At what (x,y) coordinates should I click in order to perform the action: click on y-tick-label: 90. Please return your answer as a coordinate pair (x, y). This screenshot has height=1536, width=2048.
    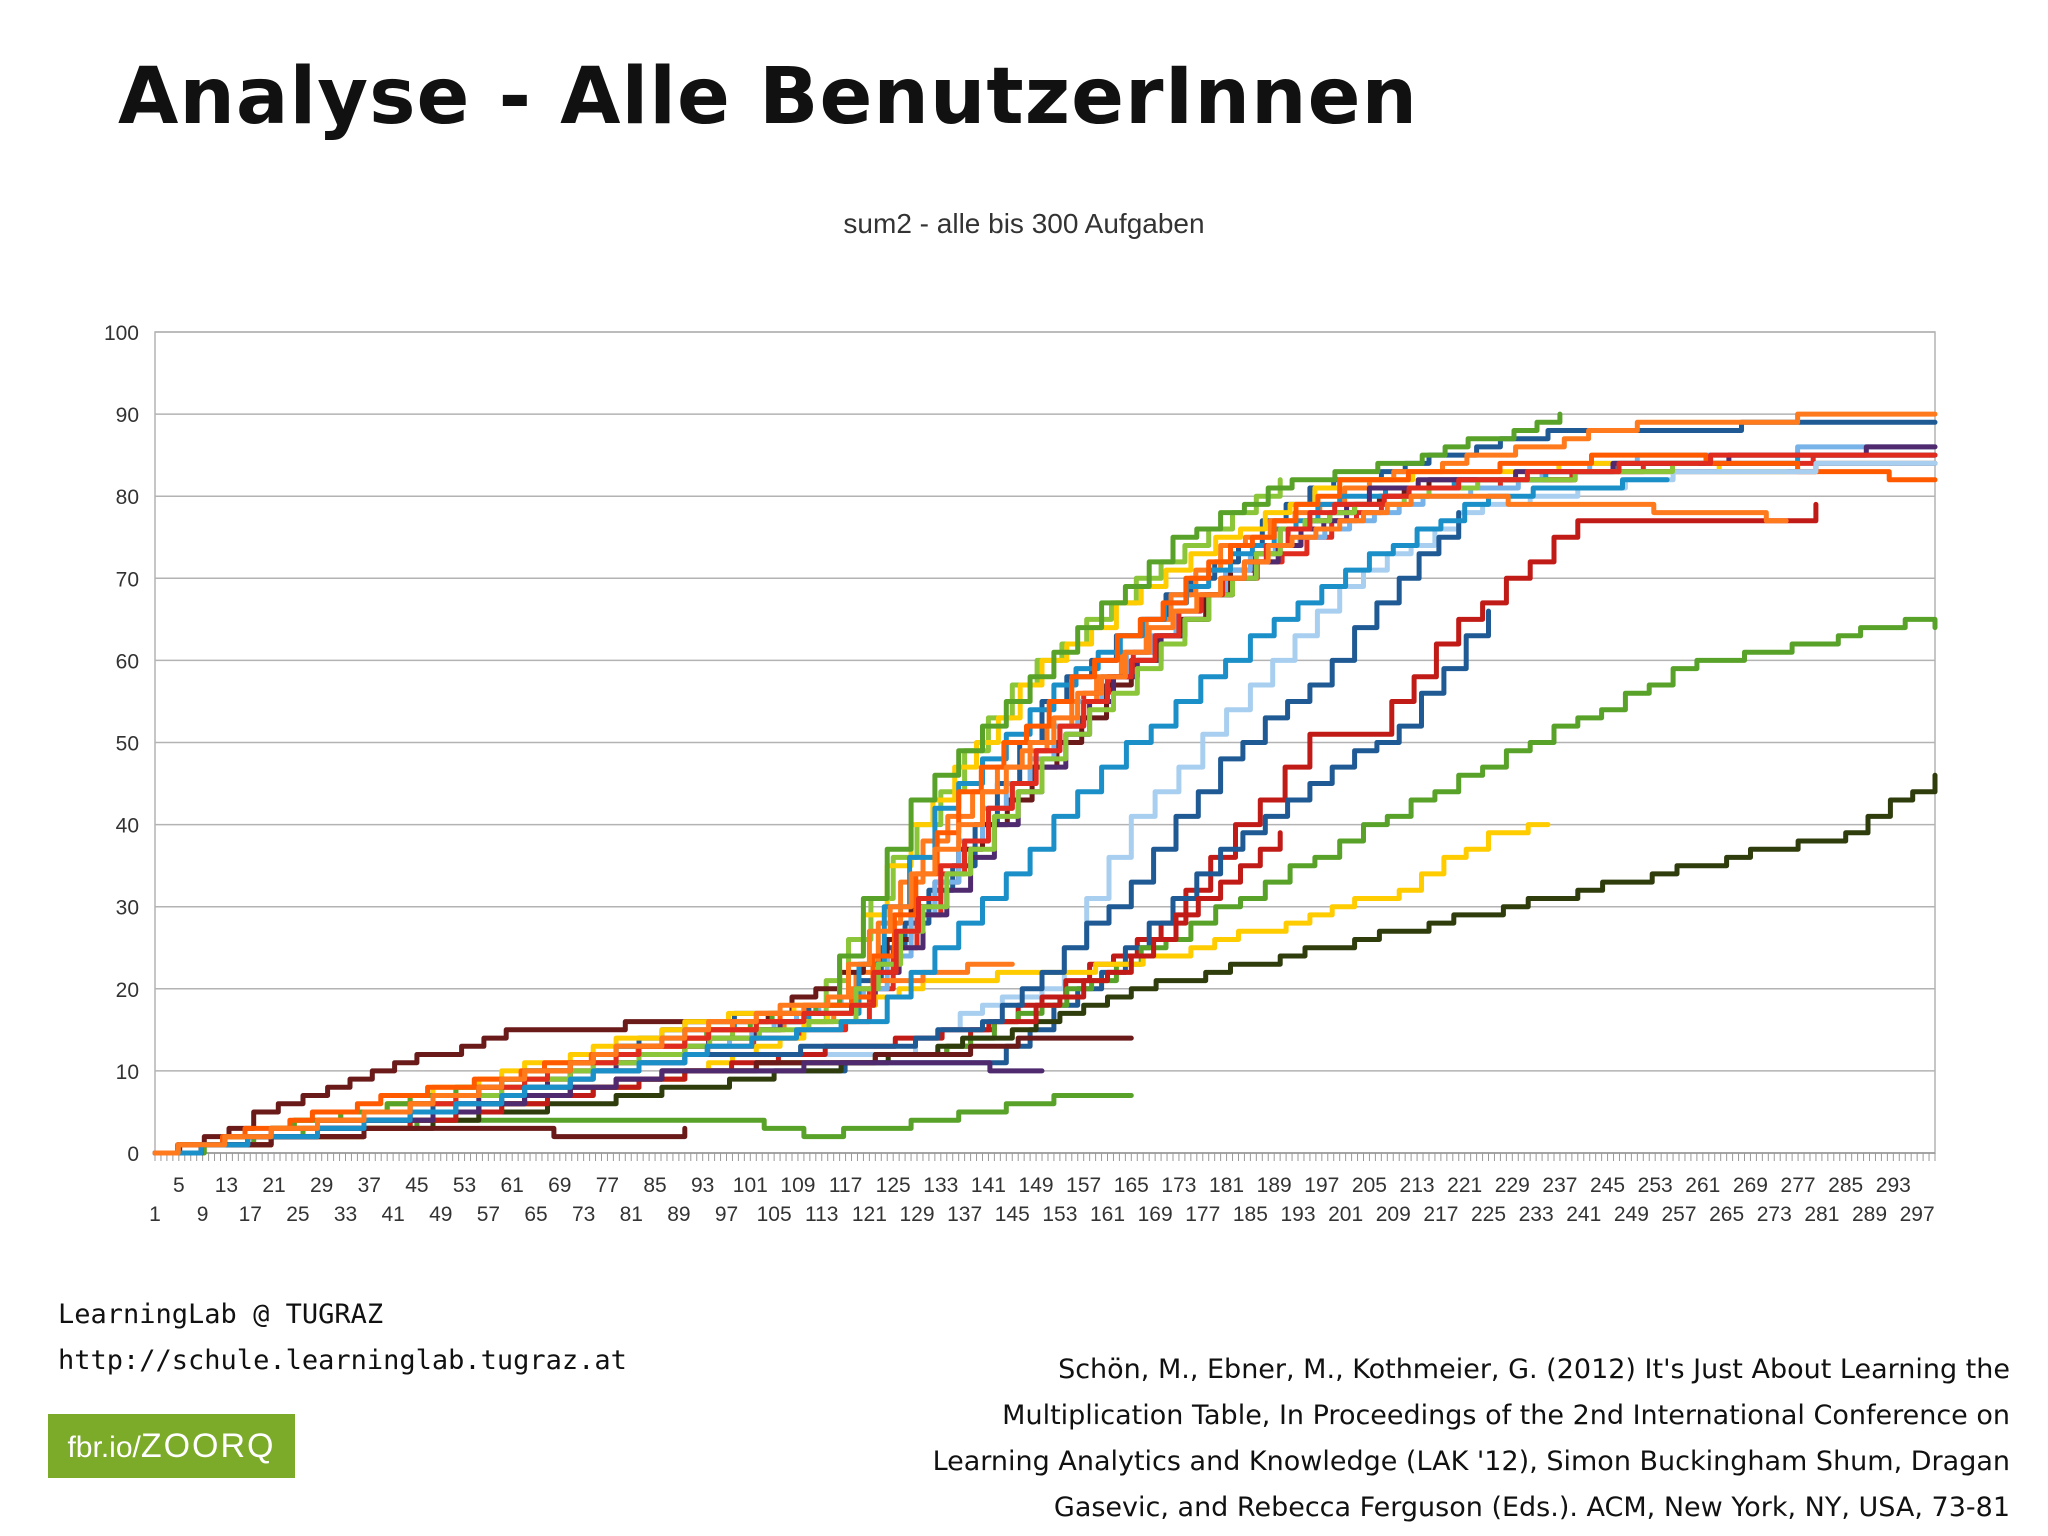
    Looking at the image, I should click on (127, 415).